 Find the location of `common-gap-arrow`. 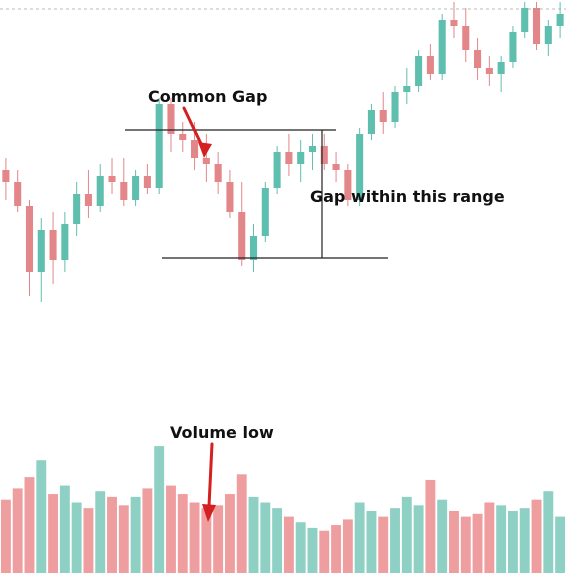

common-gap-arrow is located at coordinates (193, 128).